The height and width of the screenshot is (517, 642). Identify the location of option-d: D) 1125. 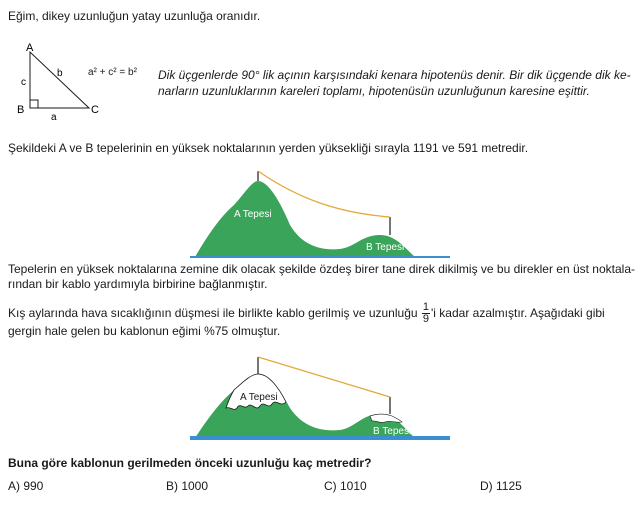
(501, 486).